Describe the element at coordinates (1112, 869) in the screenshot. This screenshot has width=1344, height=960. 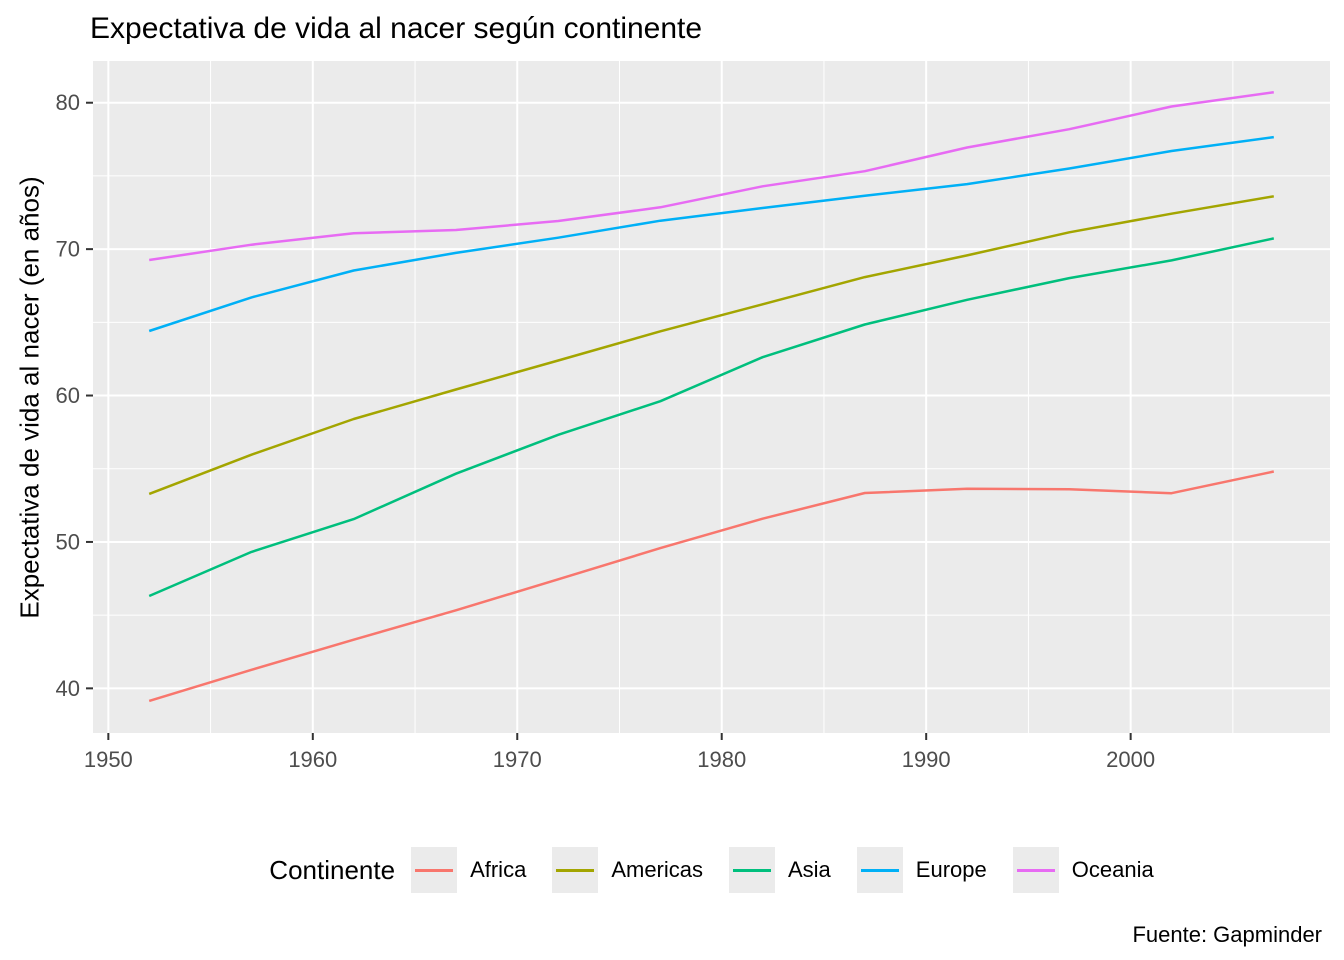
I see `legend-label-oceania: Oceania` at that location.